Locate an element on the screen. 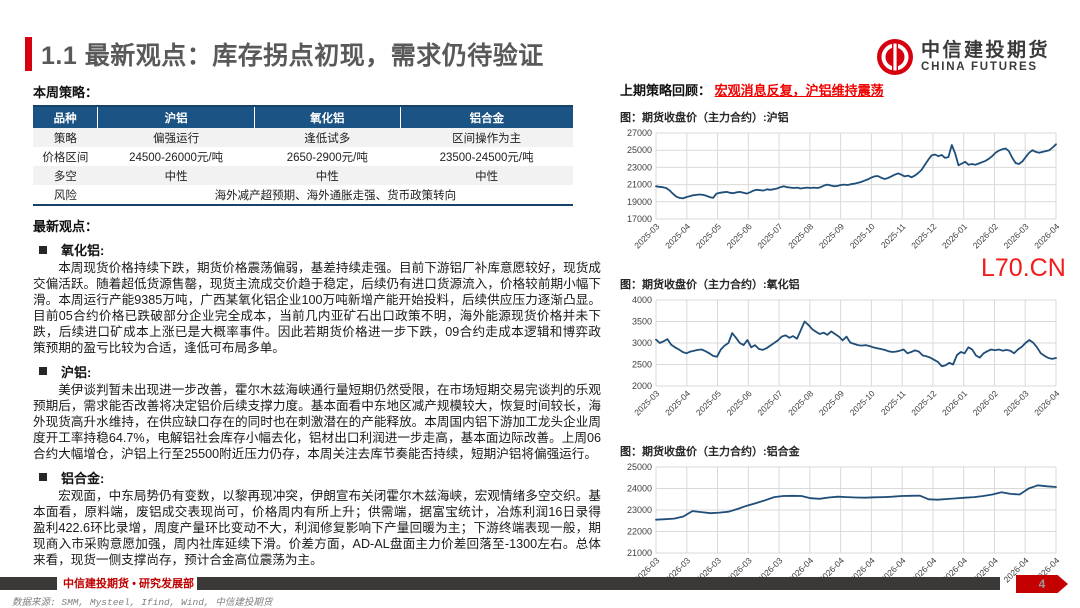  svg-text: 27000 is located at coordinates (639, 133).